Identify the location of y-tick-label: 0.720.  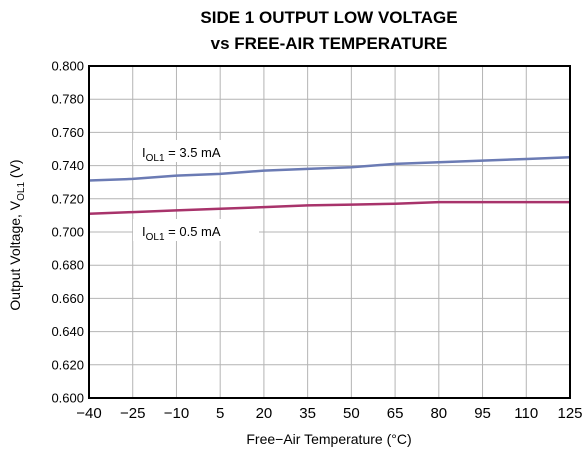
(67, 198).